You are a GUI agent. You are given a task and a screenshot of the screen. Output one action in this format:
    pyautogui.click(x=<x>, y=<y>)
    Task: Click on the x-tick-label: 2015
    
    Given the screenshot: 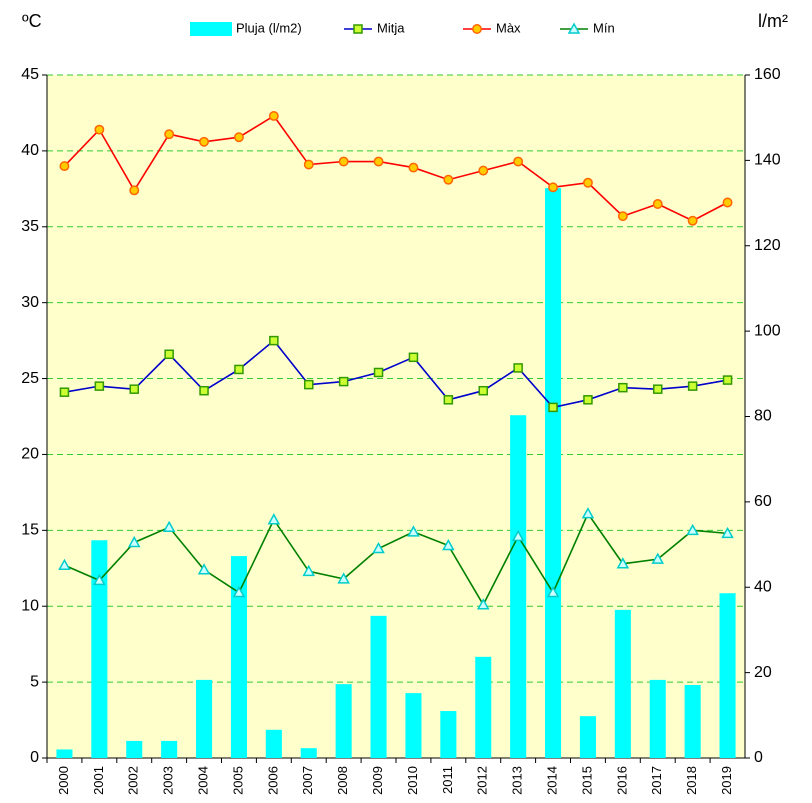 What is the action you would take?
    pyautogui.click(x=586, y=780)
    